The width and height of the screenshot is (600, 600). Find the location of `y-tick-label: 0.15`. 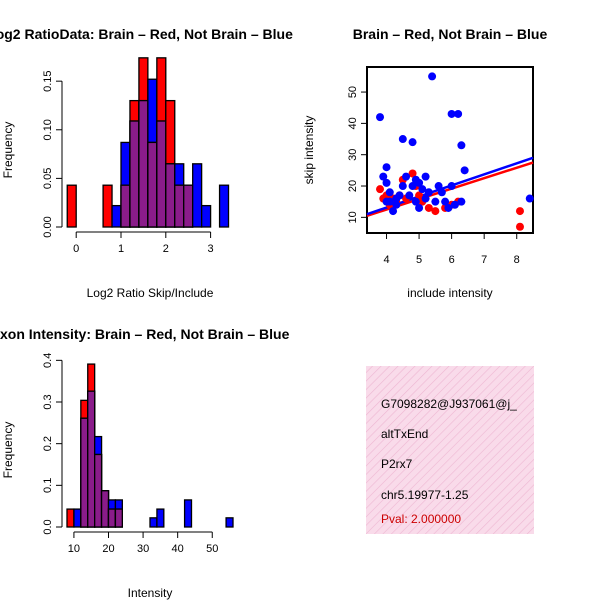

y-tick-label: 0.15 is located at coordinates (48, 80).